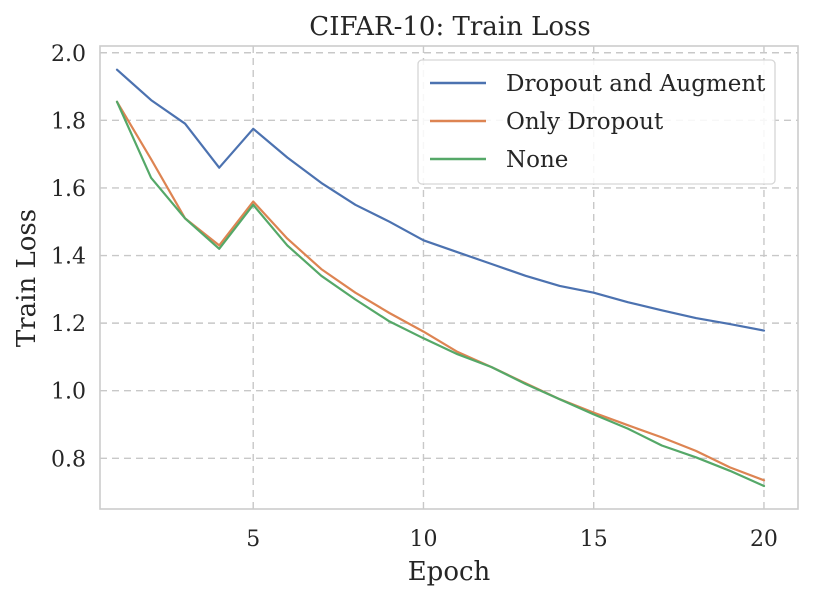 Image resolution: width=813 pixels, height=601 pixels. Describe the element at coordinates (585, 122) in the screenshot. I see `legend-label: Only Dropout` at that location.